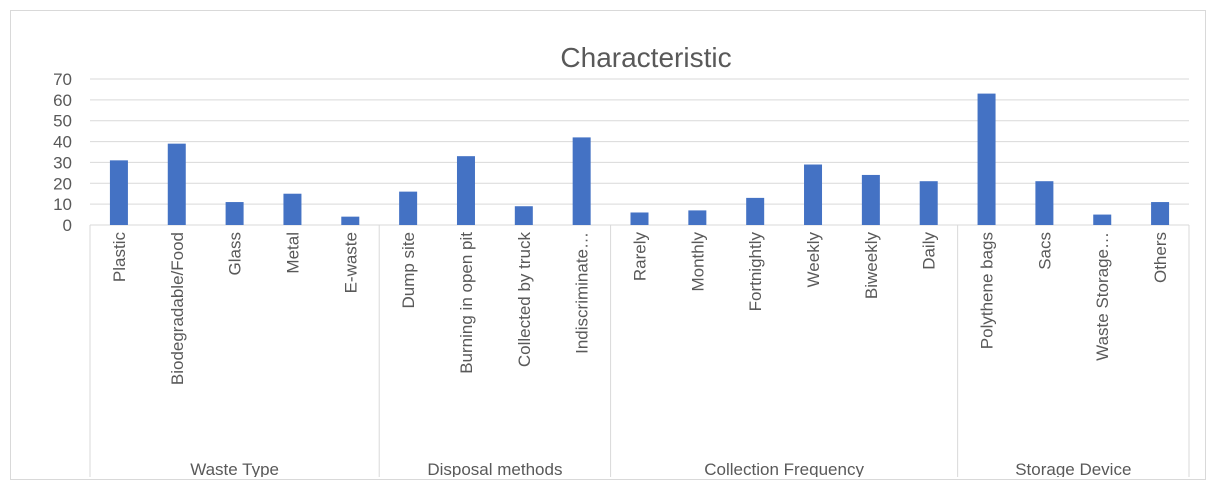 The width and height of the screenshot is (1209, 480). What do you see at coordinates (1160, 257) in the screenshot?
I see `category-label: Others` at bounding box center [1160, 257].